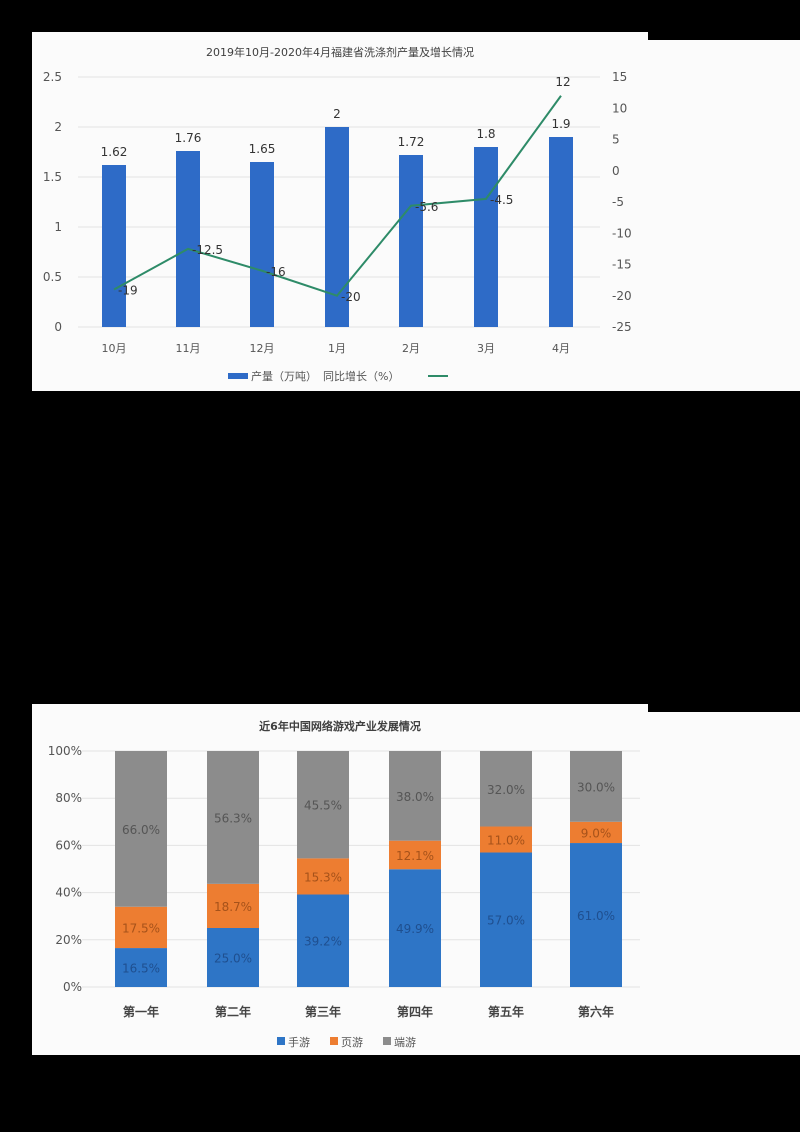  Describe the element at coordinates (337, 348) in the screenshot. I see `x-axis-category: 1月` at that location.